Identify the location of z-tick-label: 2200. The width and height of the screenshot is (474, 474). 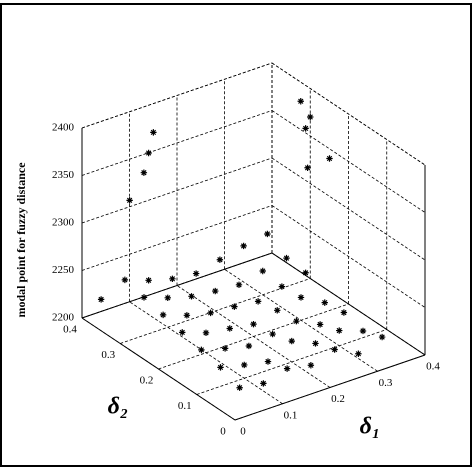
(63, 318).